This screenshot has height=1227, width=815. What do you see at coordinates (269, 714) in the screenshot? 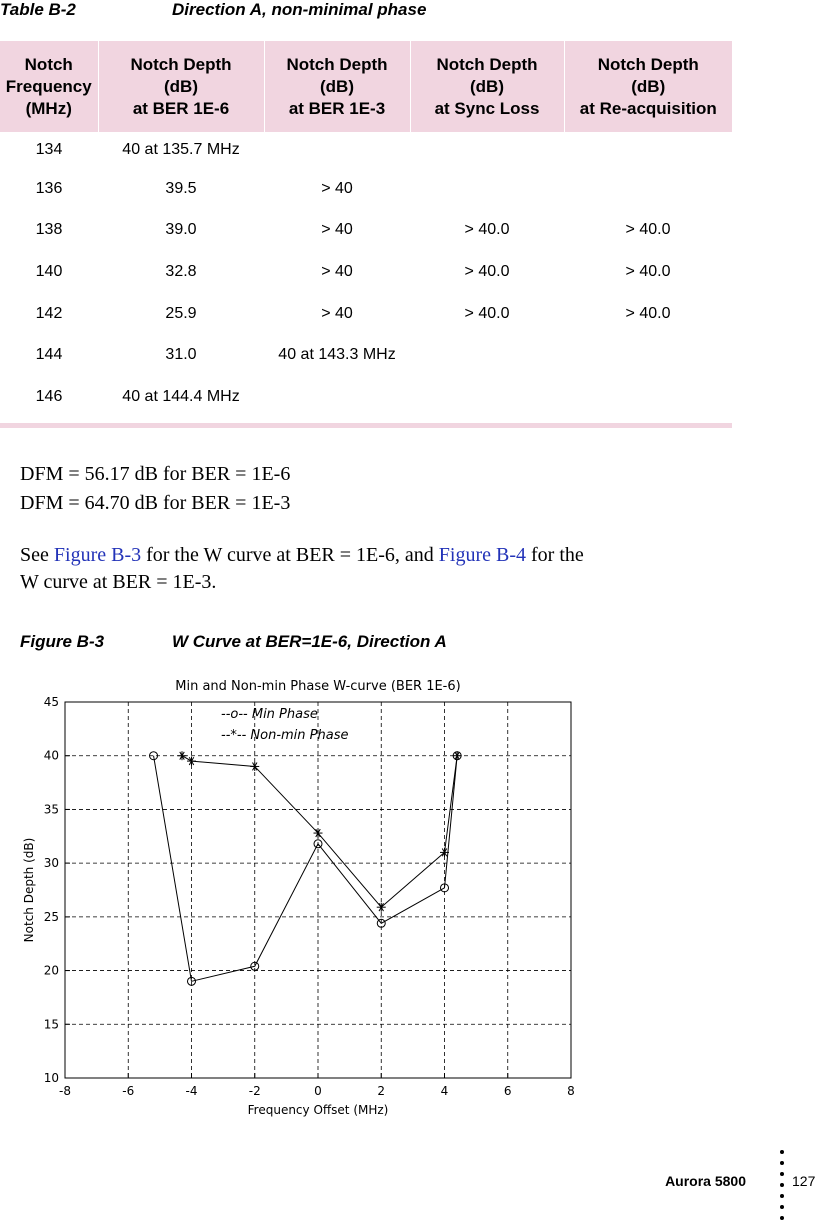
I see `legend-entry: --o-- Min Phase` at bounding box center [269, 714].